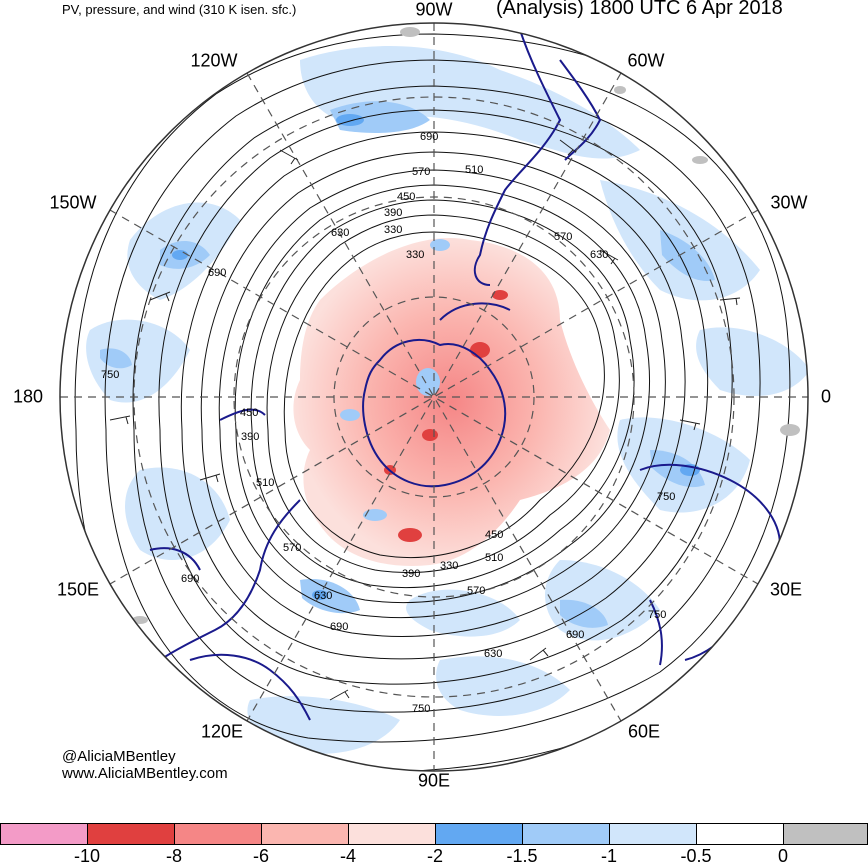  Describe the element at coordinates (222, 731) in the screenshot. I see `lon-label-120e: 120E` at that location.